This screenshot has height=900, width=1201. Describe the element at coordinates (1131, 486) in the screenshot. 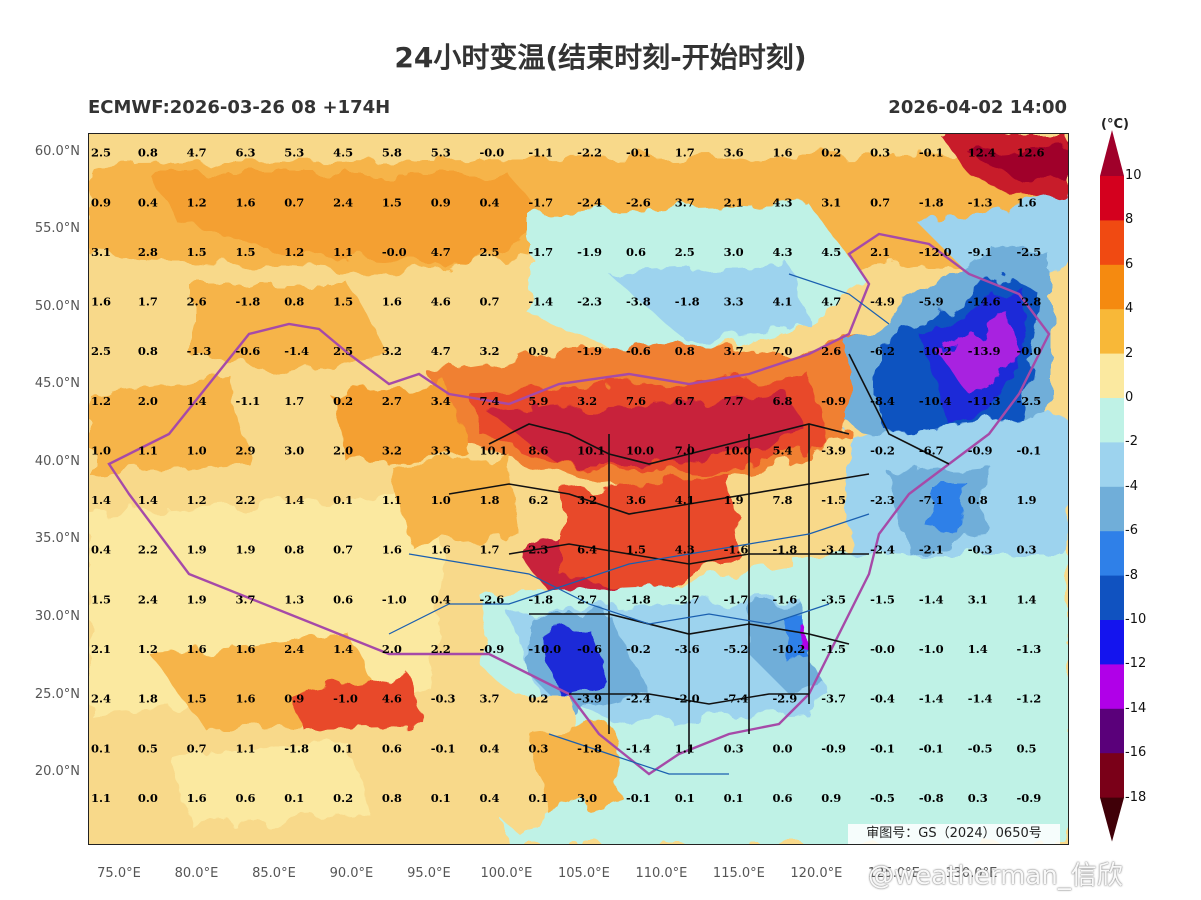

I see `colorbar-tick-label: -4` at that location.